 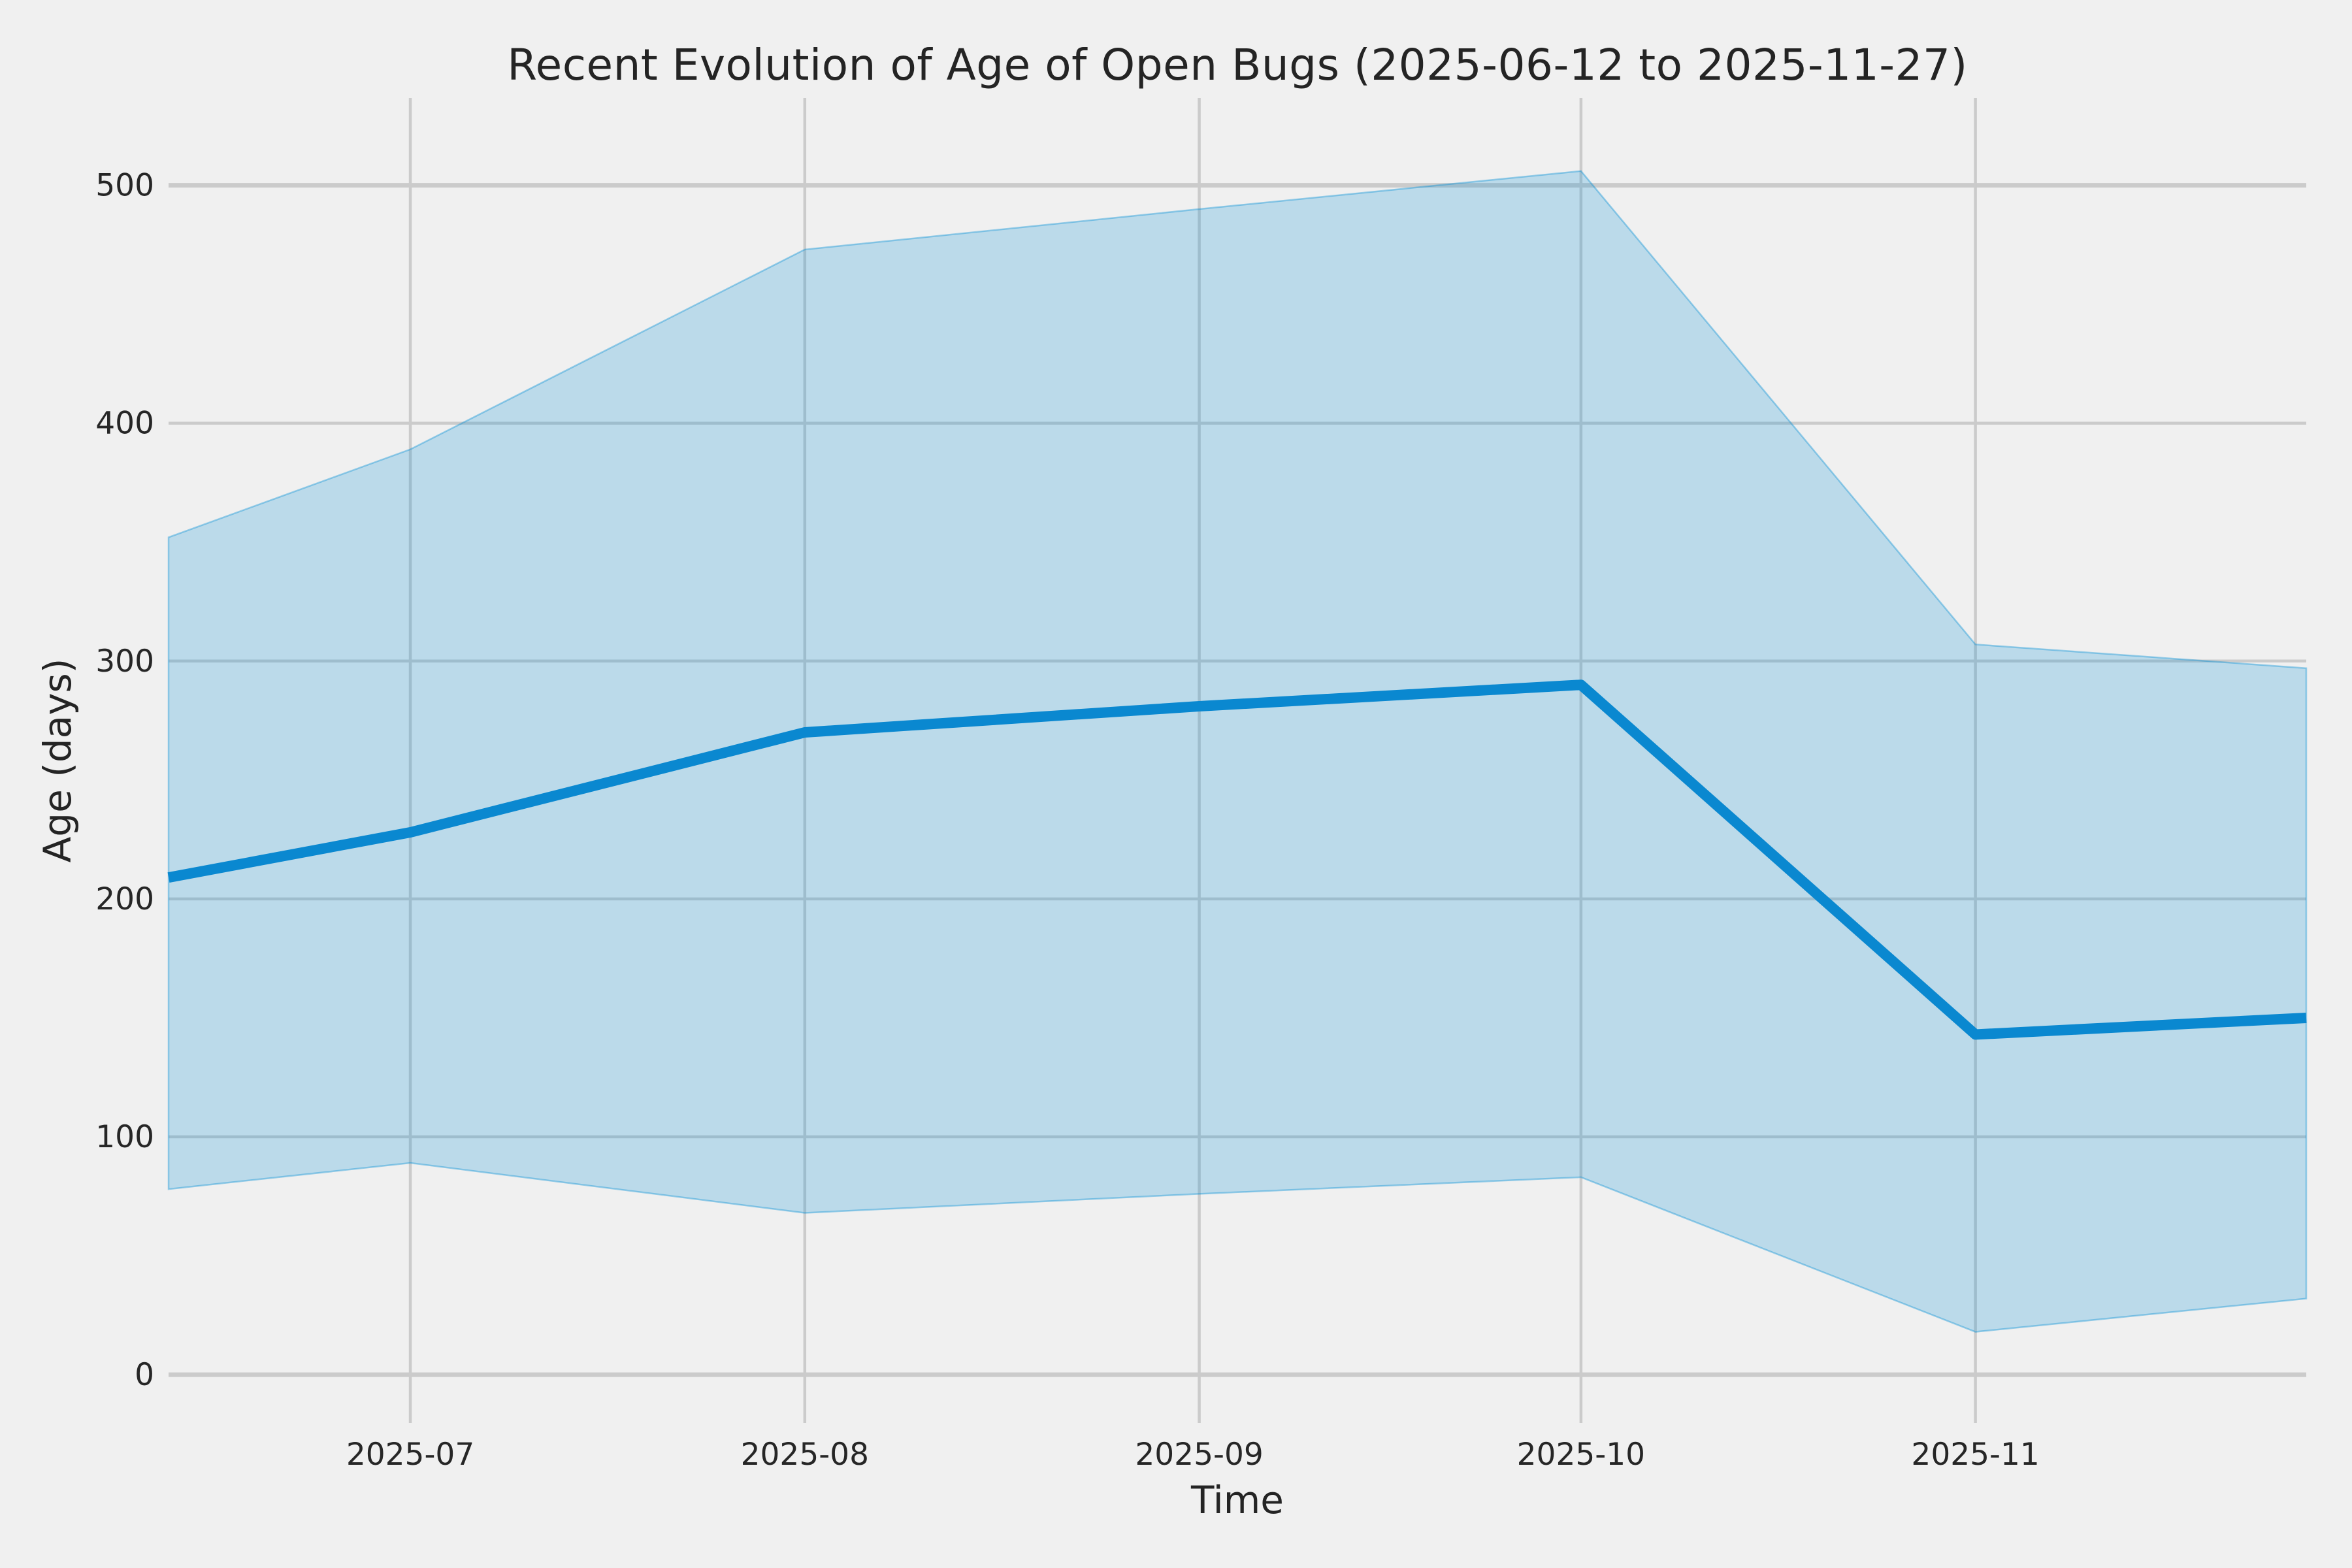 What do you see at coordinates (57, 760) in the screenshot?
I see `y-axis-label: Age (days)` at bounding box center [57, 760].